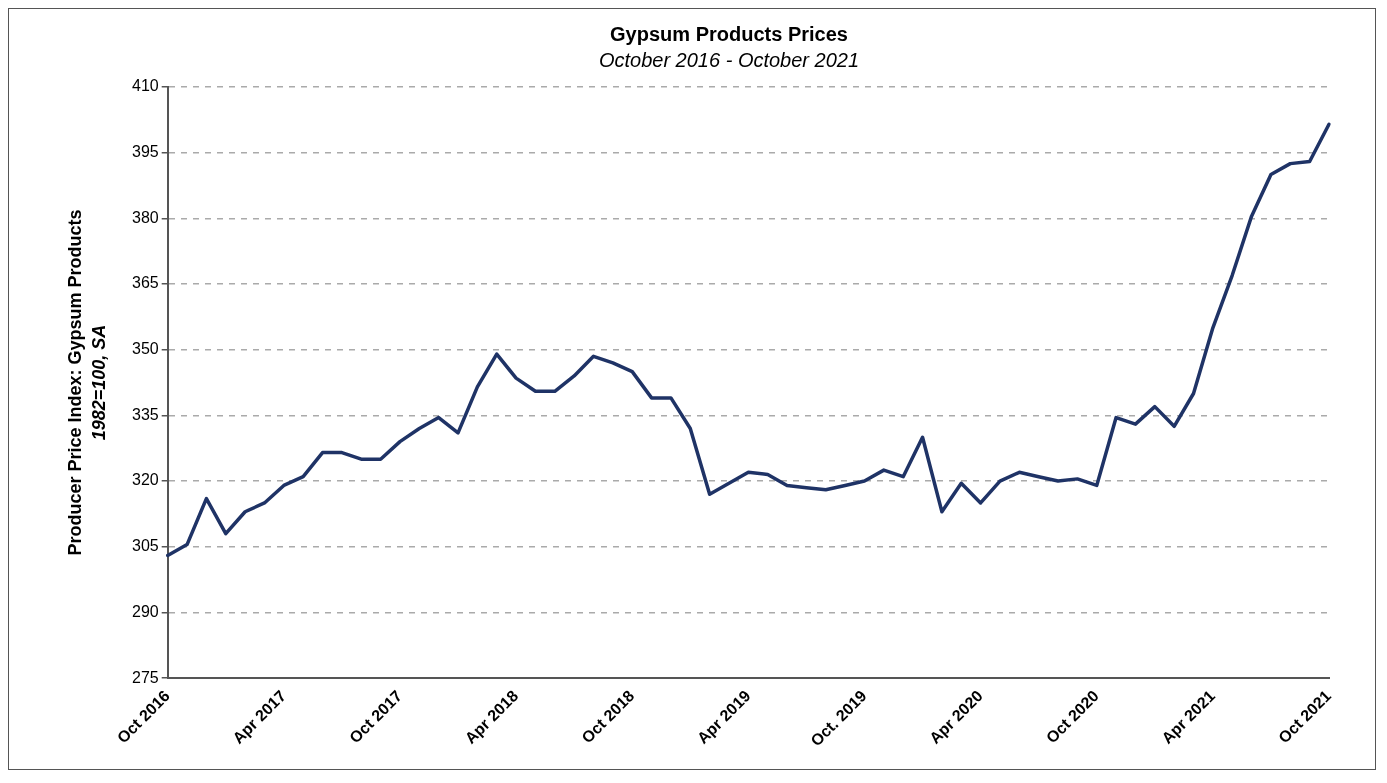 This screenshot has width=1387, height=783. What do you see at coordinates (145, 349) in the screenshot?
I see `y-tick-label: 350` at bounding box center [145, 349].